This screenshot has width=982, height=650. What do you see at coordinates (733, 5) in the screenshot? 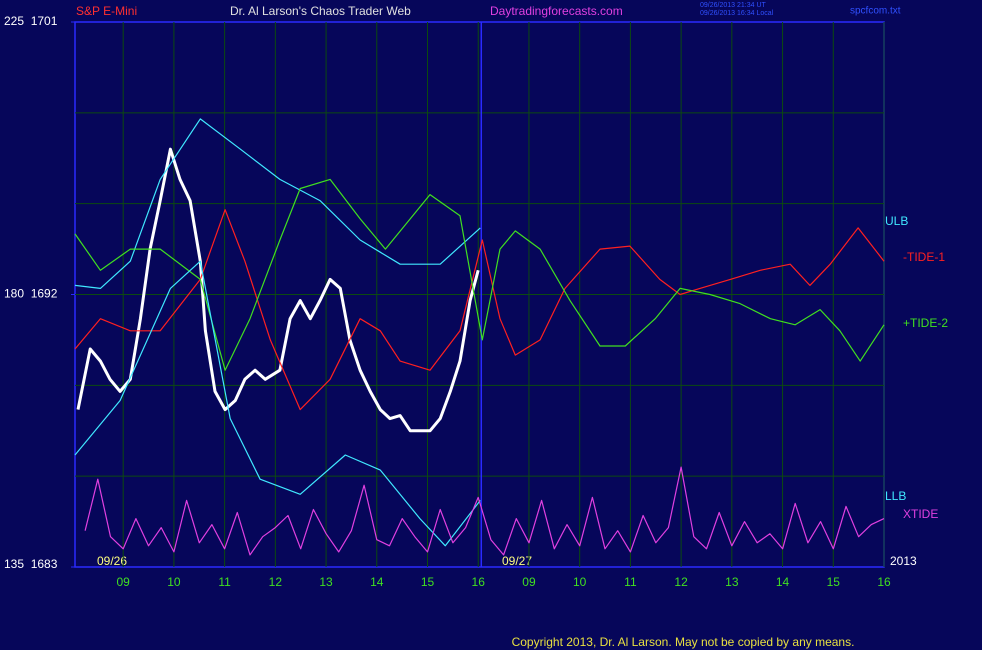
I see `timestamp-ut: 09/26/2013 21:34 UT` at bounding box center [733, 5].